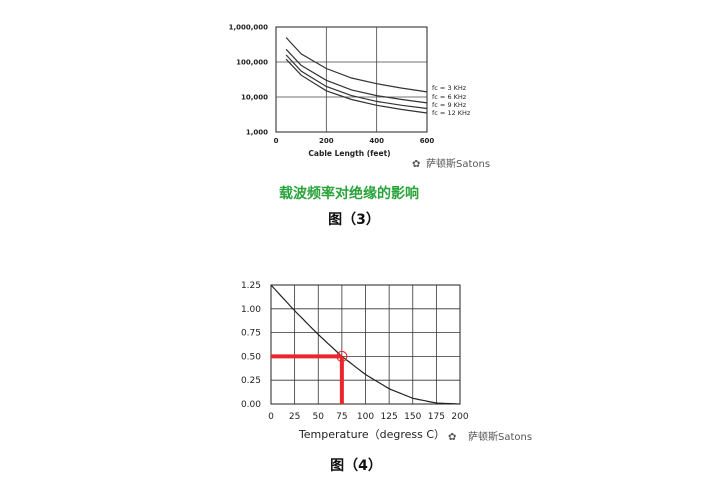 This screenshot has width=708, height=495. What do you see at coordinates (449, 97) in the screenshot?
I see `legend-entry: fc = 6 KHz` at bounding box center [449, 97].